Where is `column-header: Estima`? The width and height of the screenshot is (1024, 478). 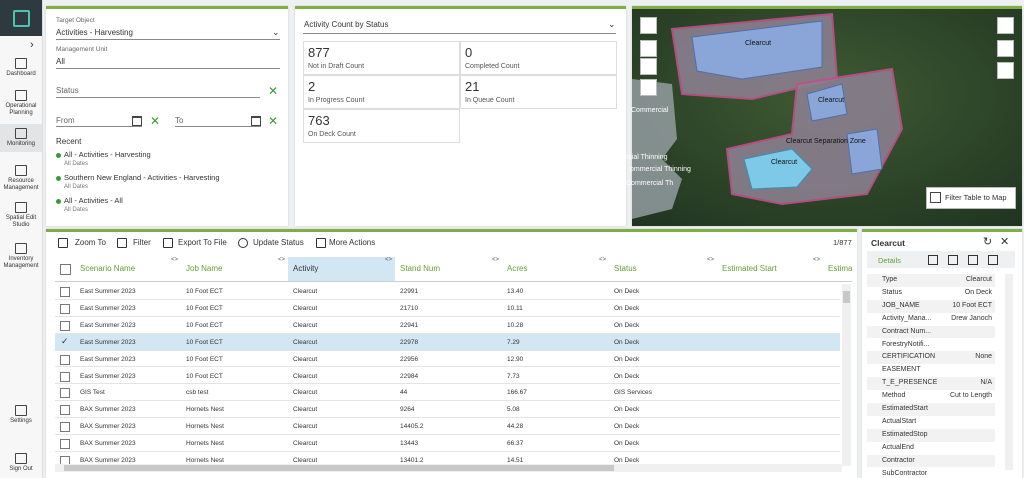
column-header: Estima is located at coordinates (840, 268).